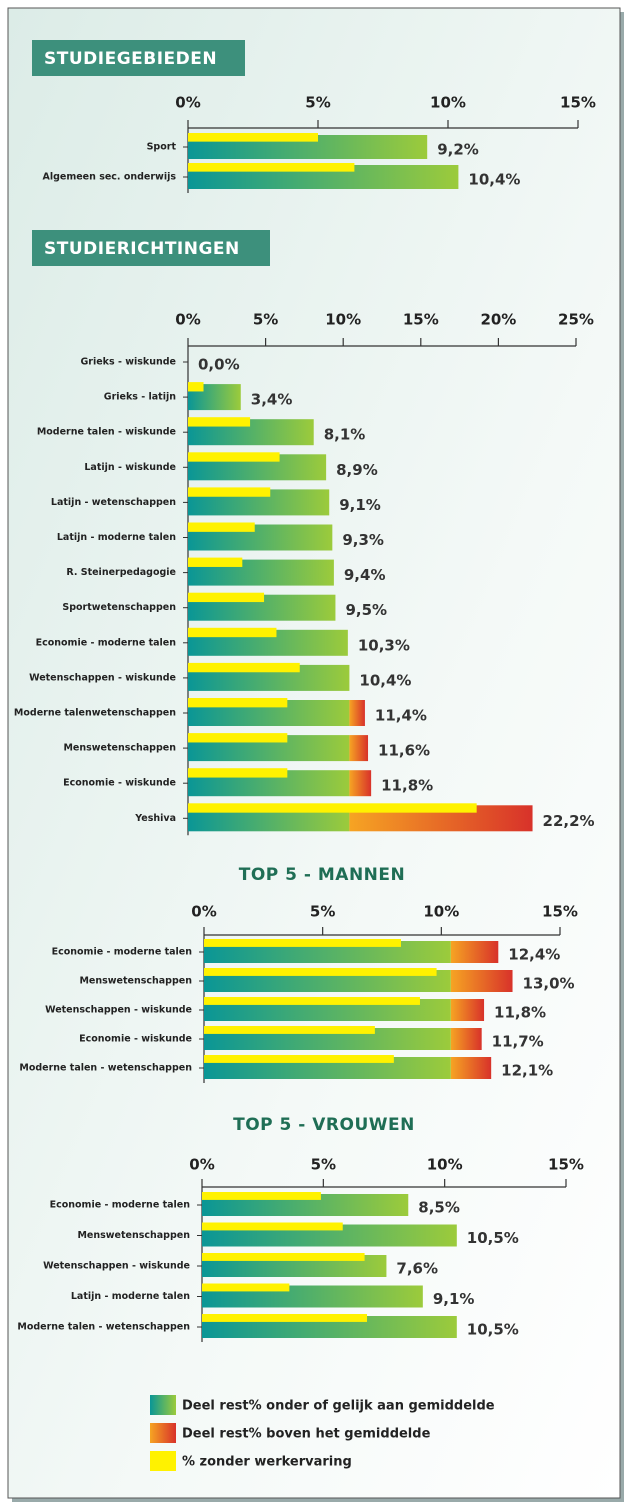 The width and height of the screenshot is (631, 1510). I want to click on category-label: Moderne talen - wiskunde, so click(106, 432).